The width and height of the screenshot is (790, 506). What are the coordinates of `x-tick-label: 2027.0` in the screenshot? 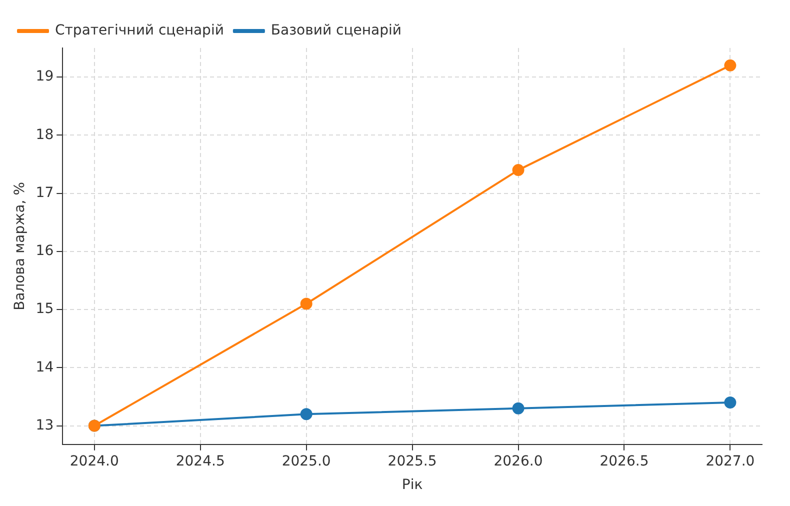 It's located at (730, 461).